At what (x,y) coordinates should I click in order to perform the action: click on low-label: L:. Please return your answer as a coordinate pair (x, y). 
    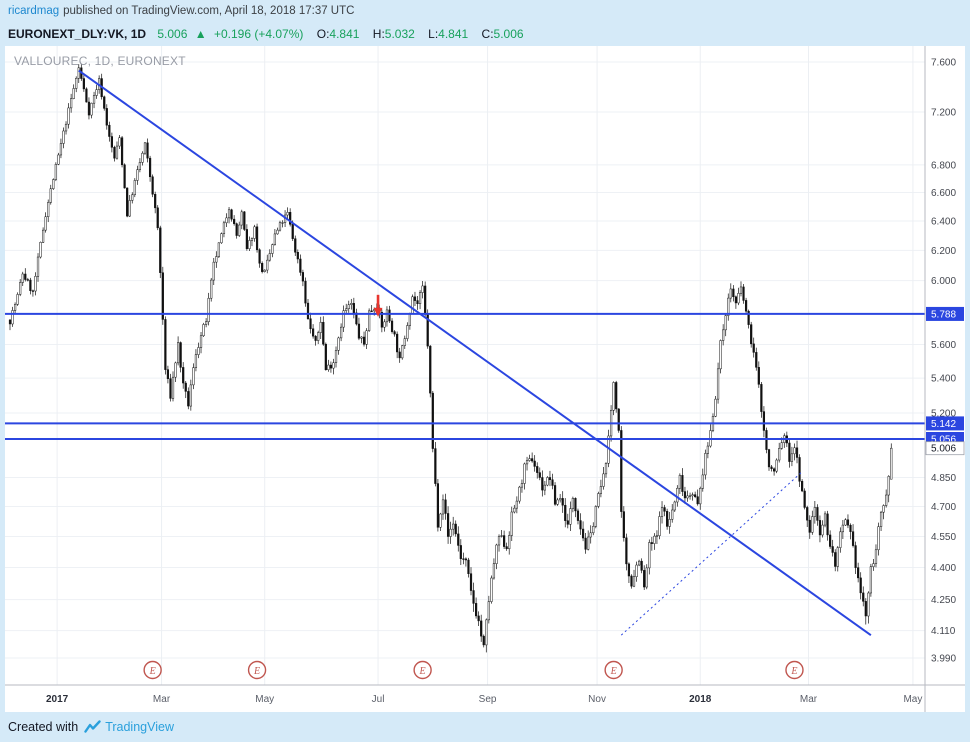
    Looking at the image, I should click on (433, 34).